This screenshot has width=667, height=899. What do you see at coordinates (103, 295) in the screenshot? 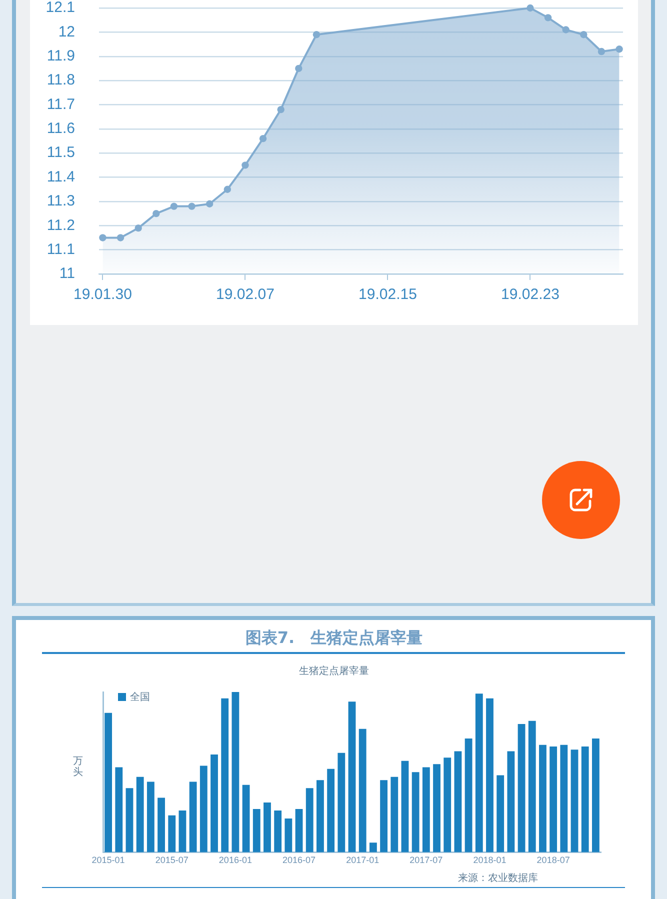
I see `x-tick-label: 19.01.30` at bounding box center [103, 295].